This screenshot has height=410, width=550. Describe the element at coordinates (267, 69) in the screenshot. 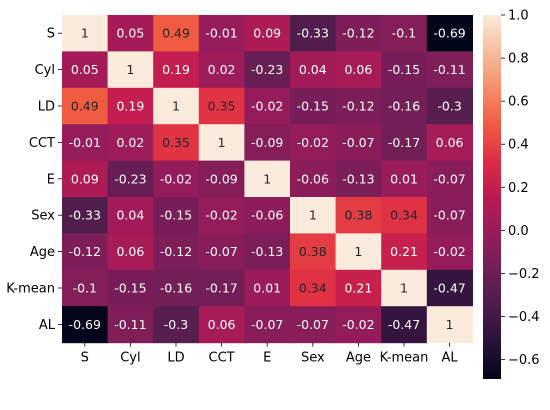

I see `cell-value-label: -0.23` at that location.